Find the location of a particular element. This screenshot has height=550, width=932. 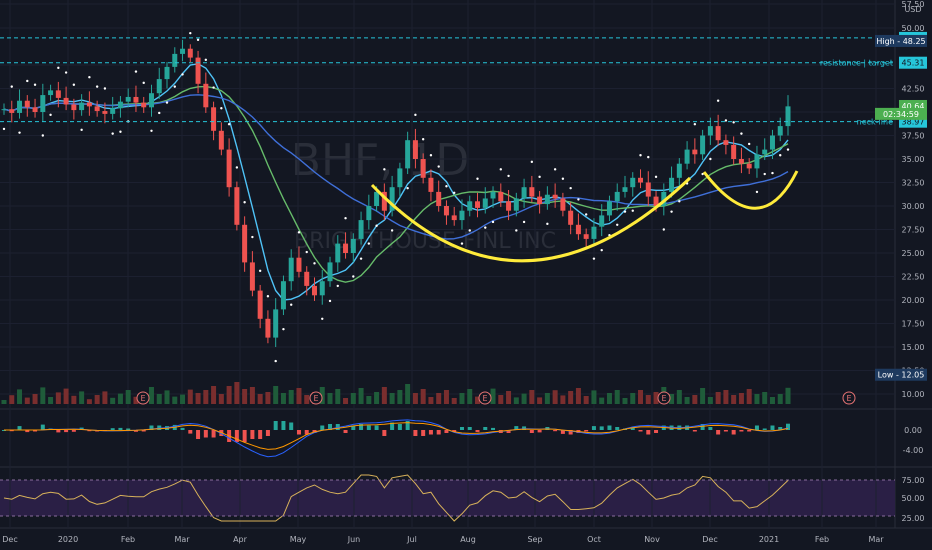

handle-annotation is located at coordinates (750, 190).